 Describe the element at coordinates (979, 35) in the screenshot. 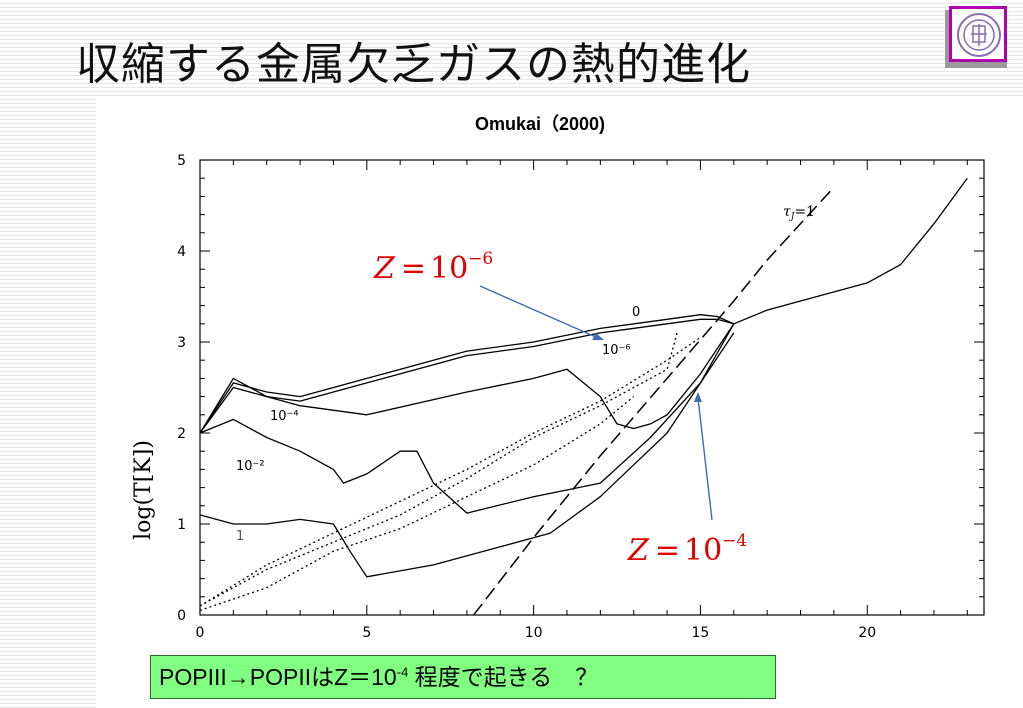

I see `seal-icon` at that location.